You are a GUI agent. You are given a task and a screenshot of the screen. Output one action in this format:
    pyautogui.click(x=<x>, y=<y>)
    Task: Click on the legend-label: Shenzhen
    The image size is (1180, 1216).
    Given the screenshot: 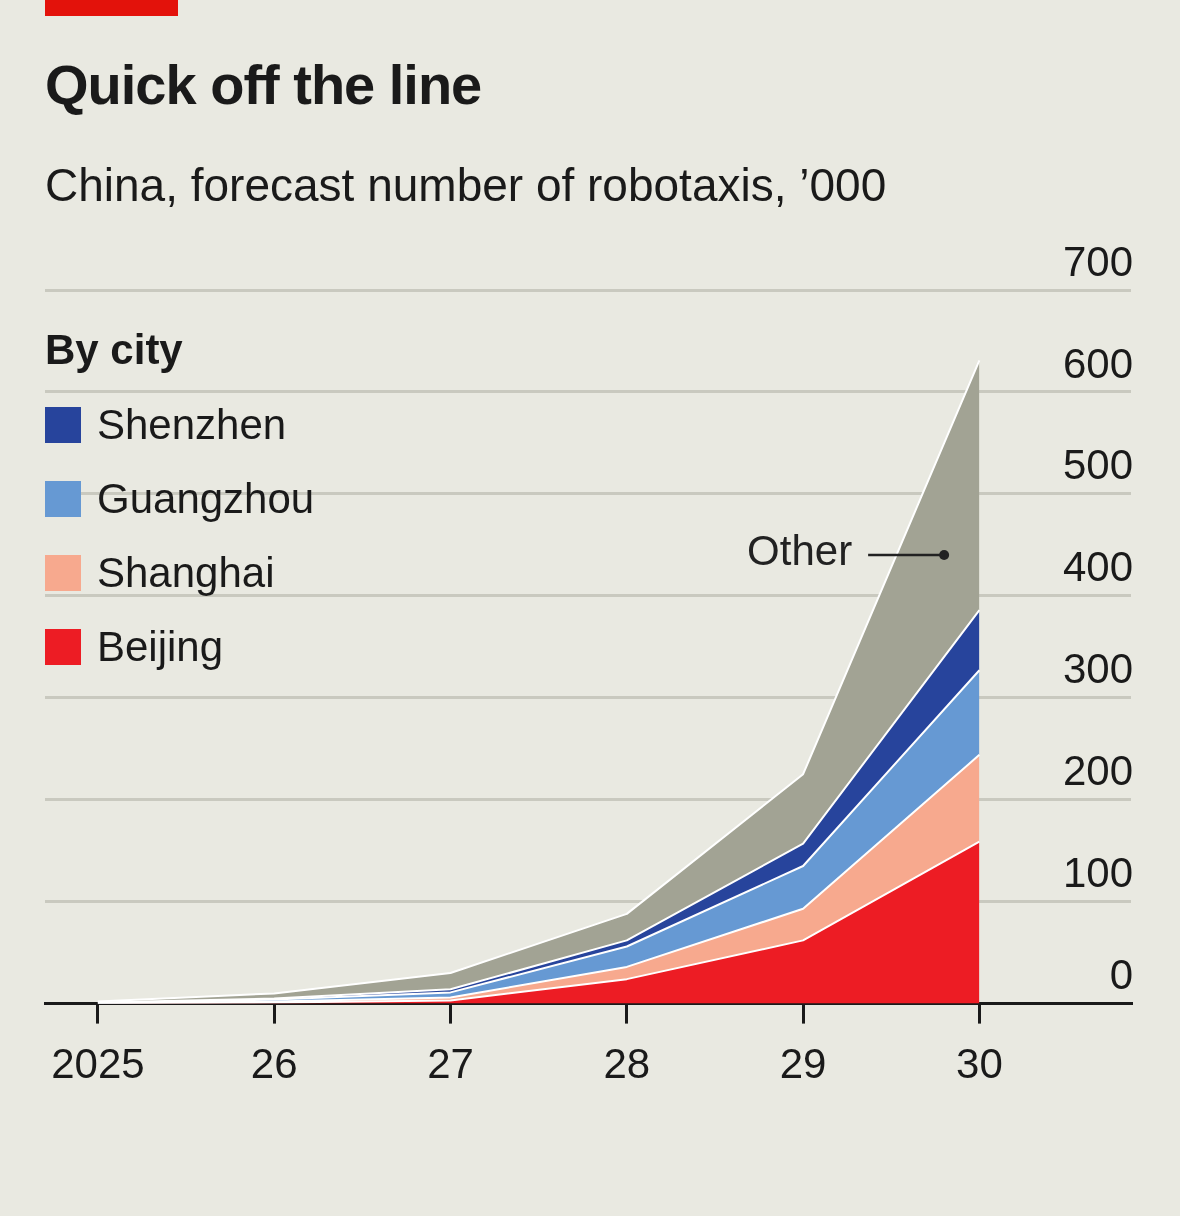 What is the action you would take?
    pyautogui.click(x=192, y=425)
    